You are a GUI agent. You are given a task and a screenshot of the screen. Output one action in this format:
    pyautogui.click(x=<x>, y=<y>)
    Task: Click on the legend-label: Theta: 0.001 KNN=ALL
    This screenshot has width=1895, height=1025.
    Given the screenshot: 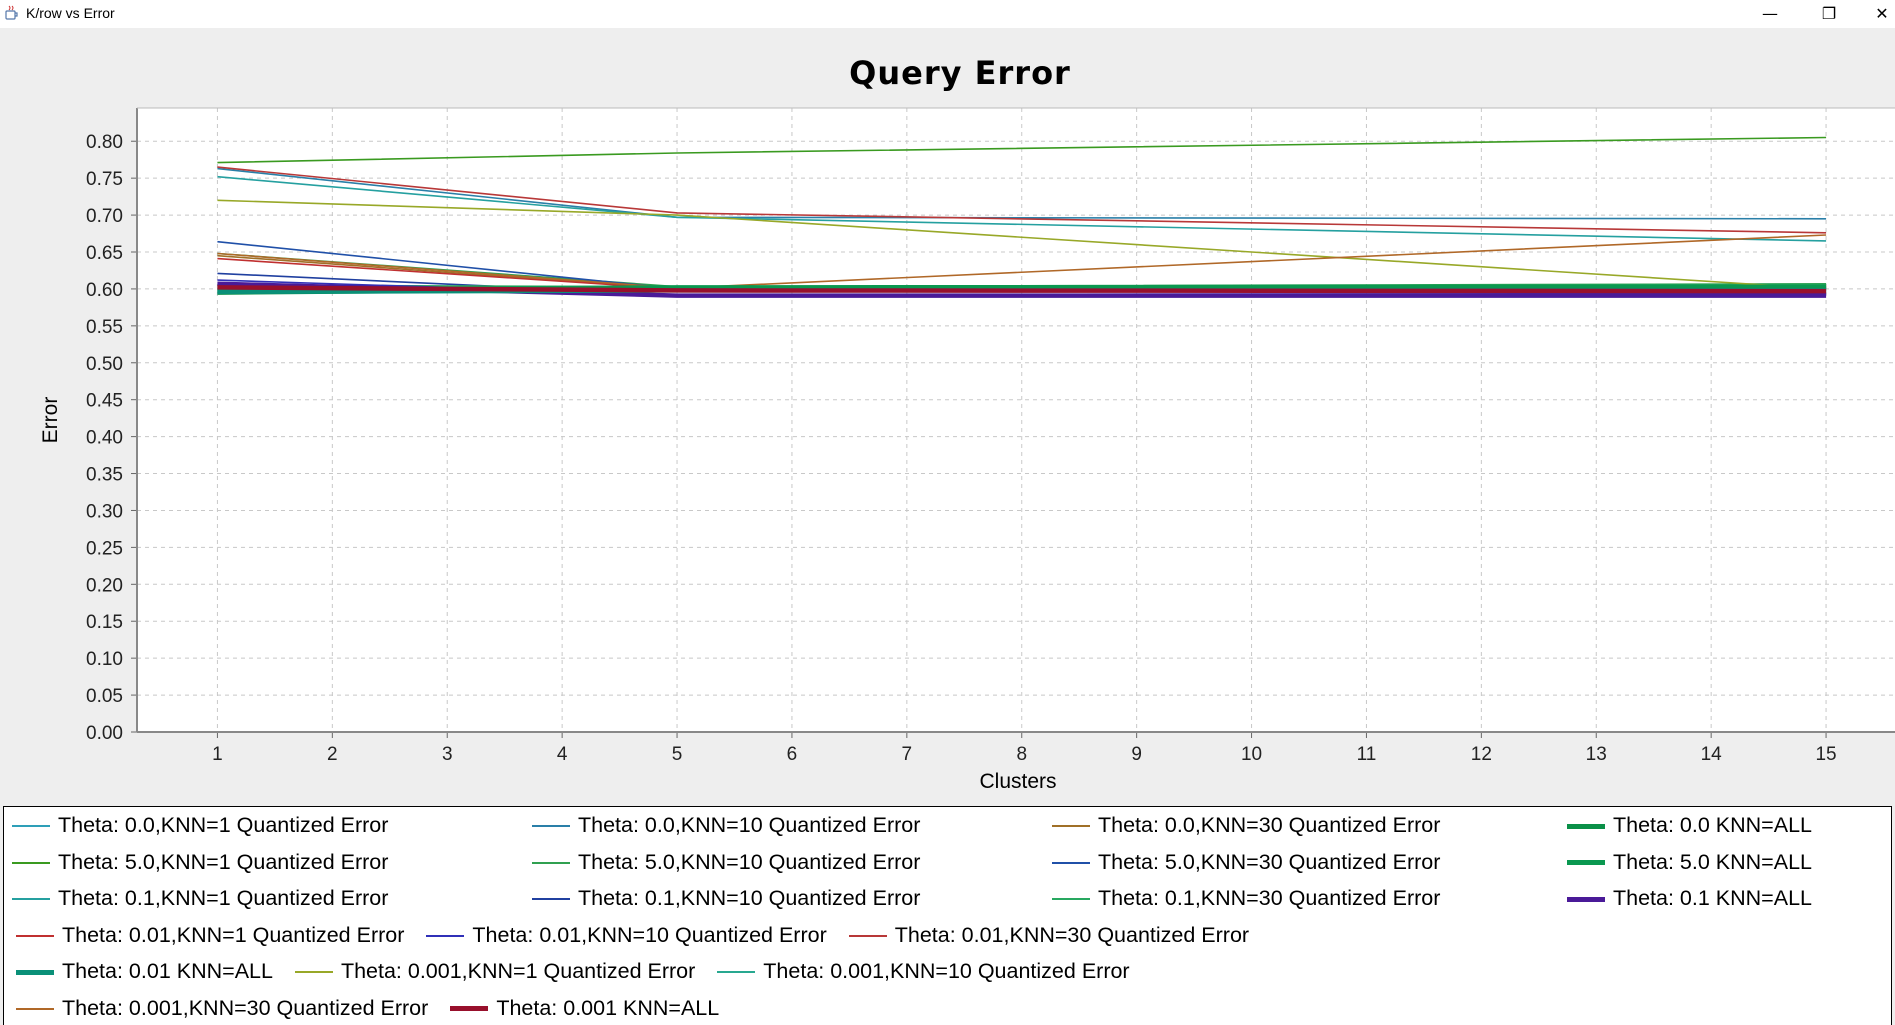 What is the action you would take?
    pyautogui.click(x=608, y=1007)
    